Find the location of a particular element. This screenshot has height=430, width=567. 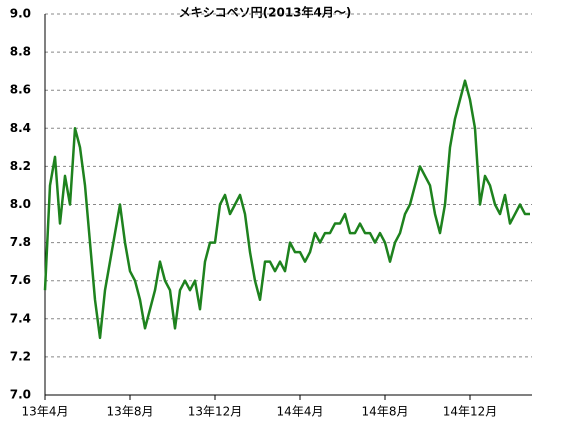

y-tick-label: 9.0 is located at coordinates (20, 14).